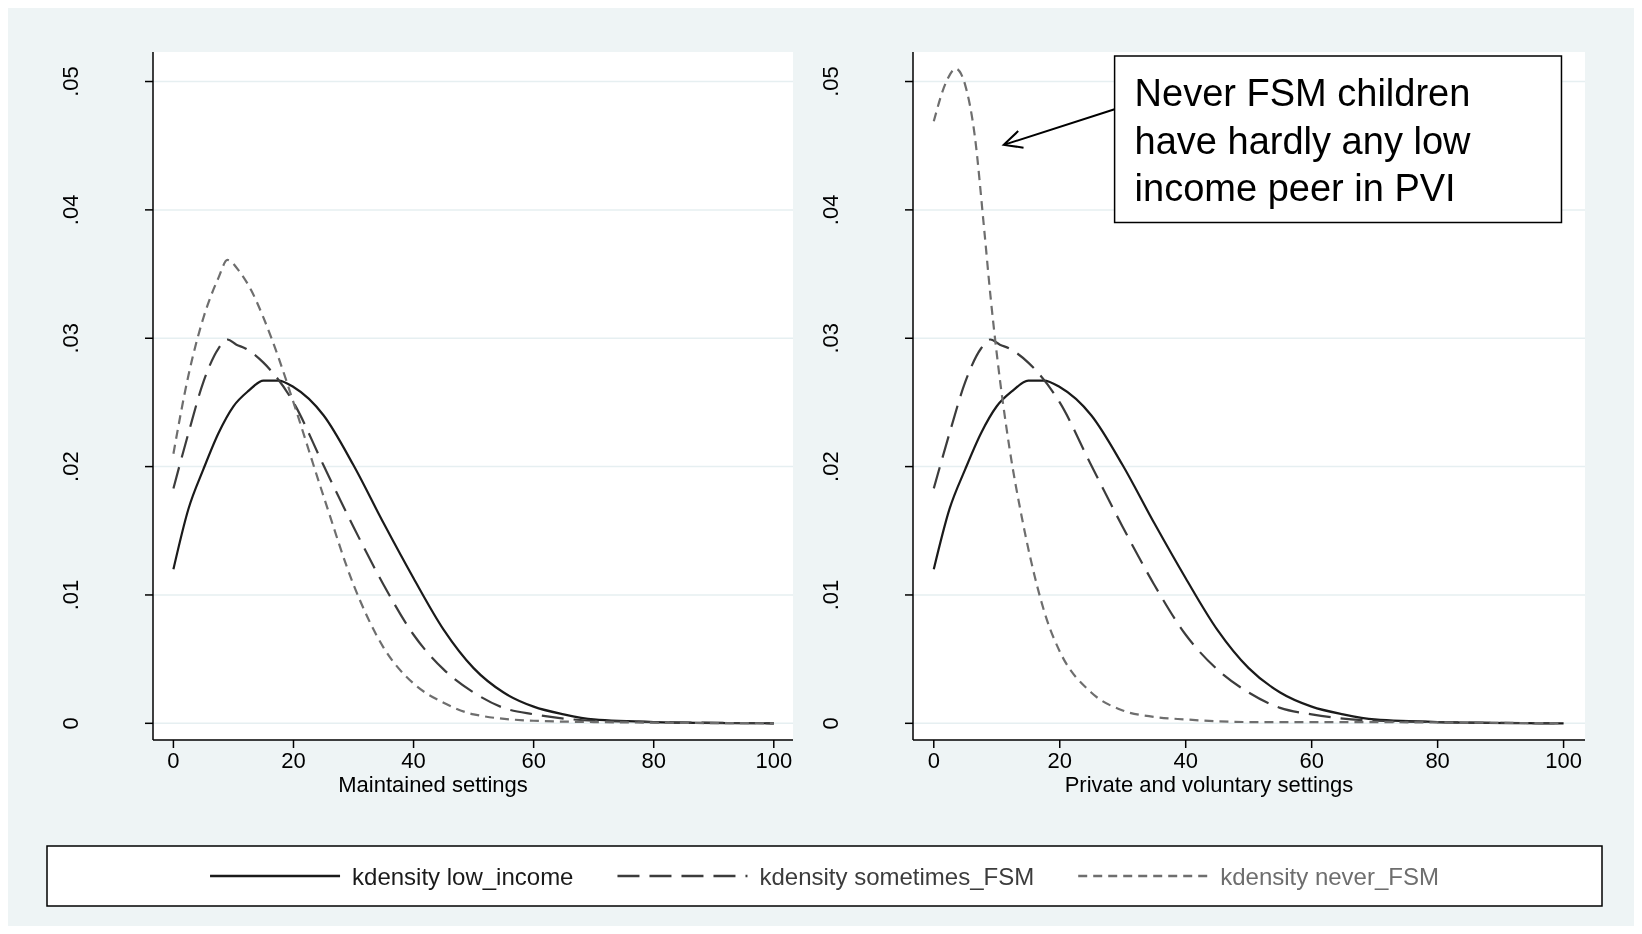 This screenshot has height=934, width=1642. I want to click on text: kdensity never_FSM, so click(1329, 876).